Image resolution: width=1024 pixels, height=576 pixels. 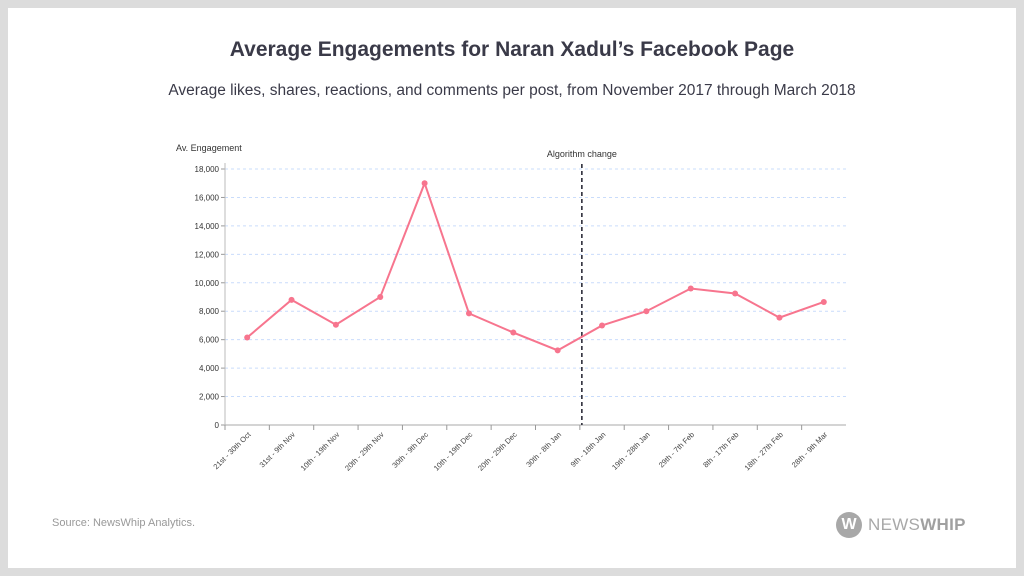 What do you see at coordinates (410, 450) in the screenshot?
I see `x-tick-label: 30th - 9th Dec` at bounding box center [410, 450].